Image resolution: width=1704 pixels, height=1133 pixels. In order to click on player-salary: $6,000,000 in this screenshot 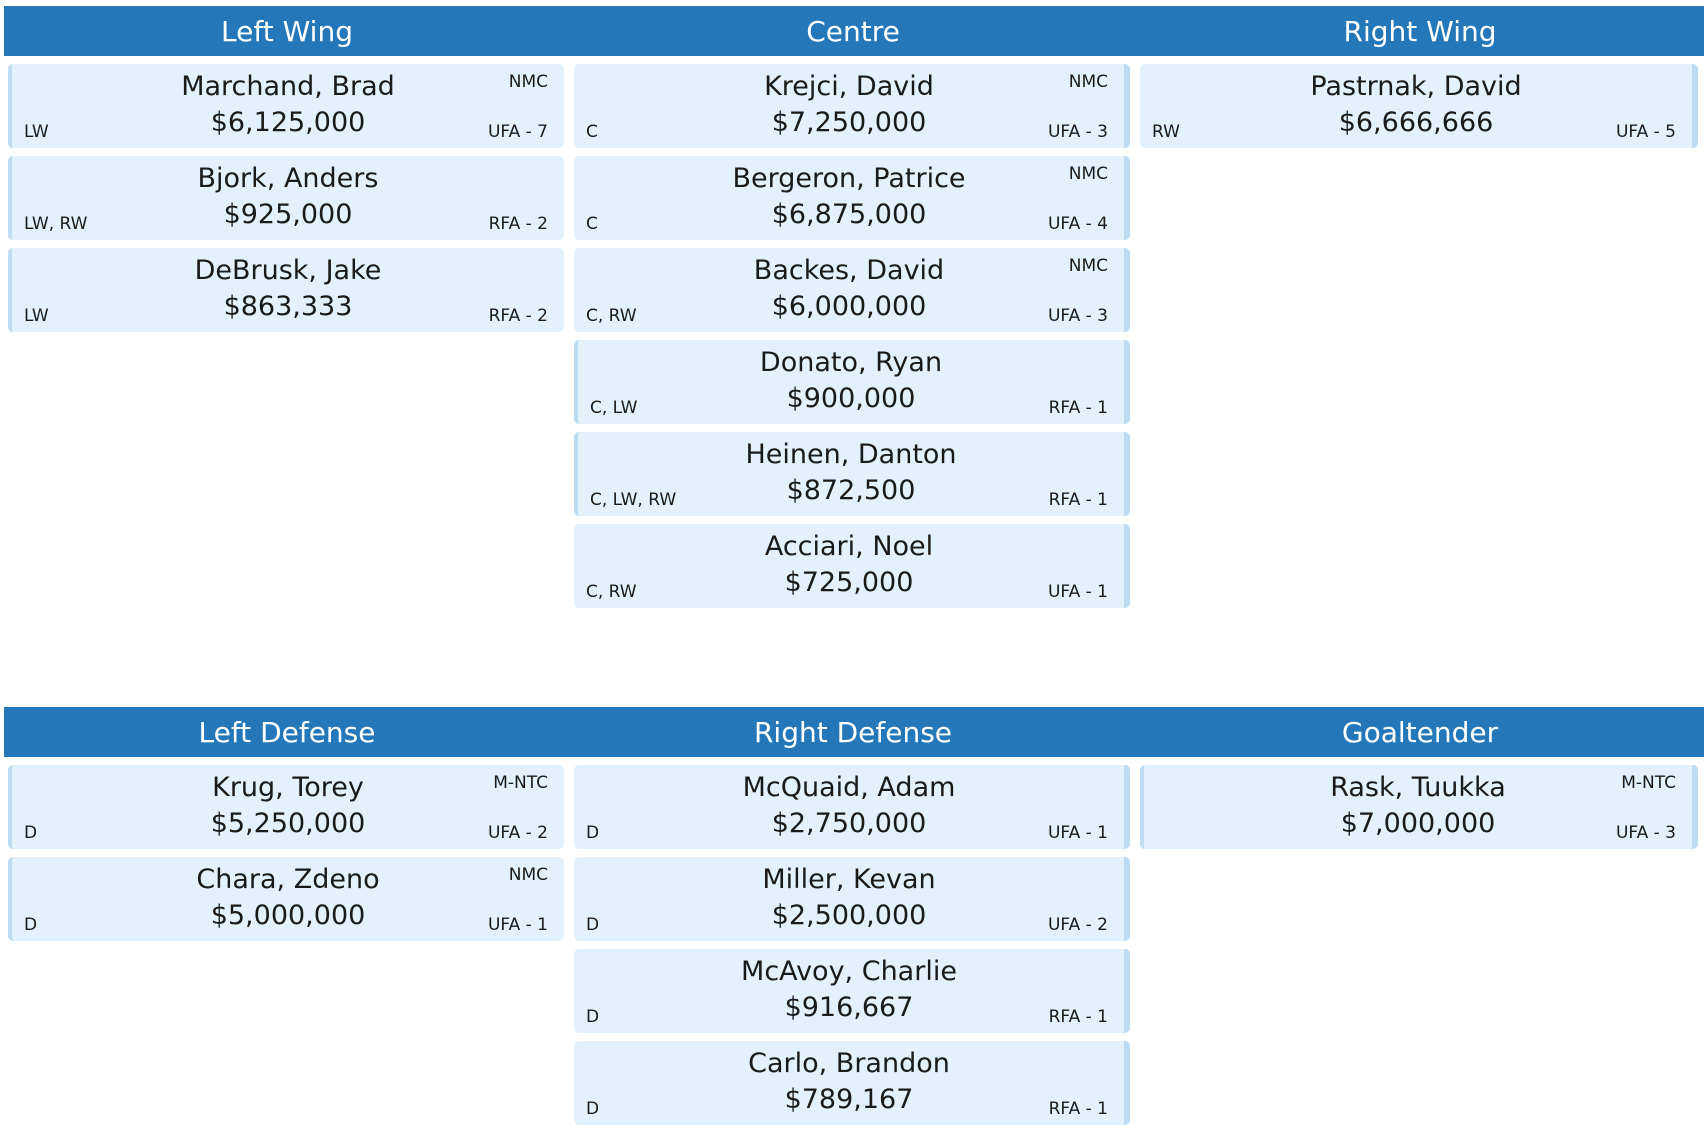, I will do `click(849, 306)`.